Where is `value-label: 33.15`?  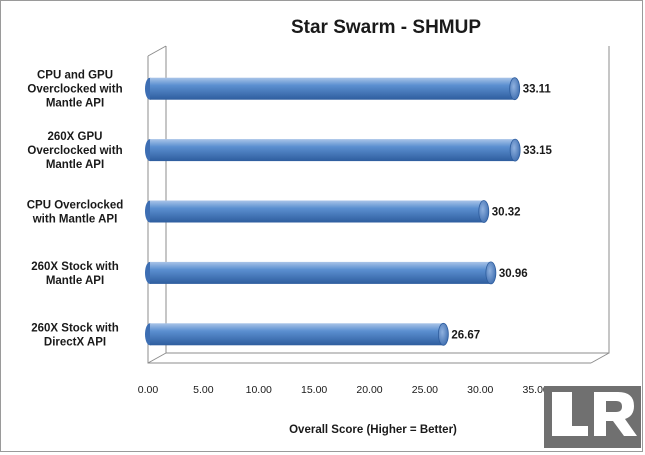 value-label: 33.15 is located at coordinates (537, 151).